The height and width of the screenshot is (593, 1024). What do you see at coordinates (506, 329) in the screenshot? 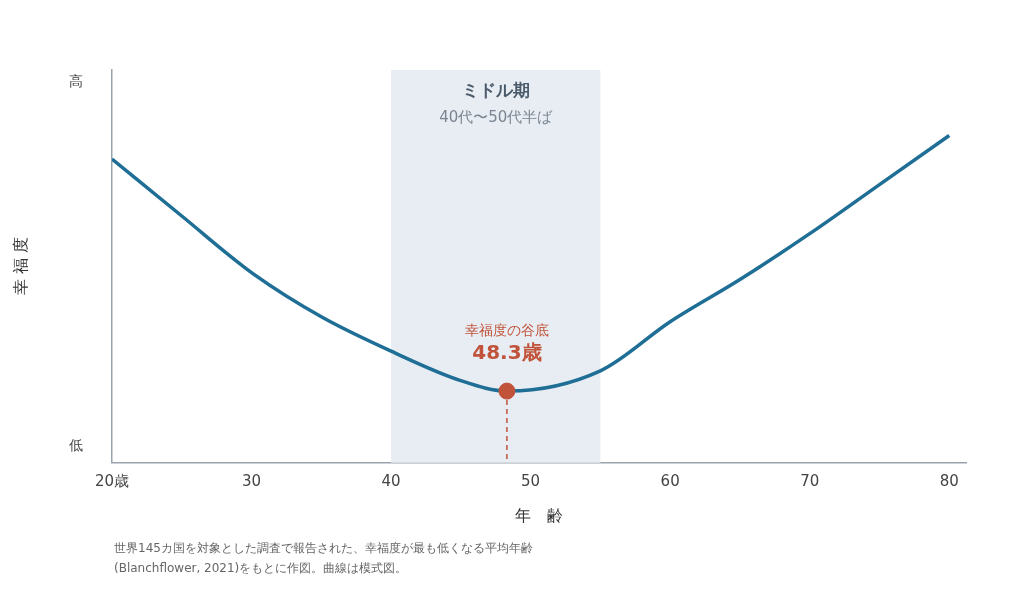
I see `annotation: 幸福度の谷底` at bounding box center [506, 329].